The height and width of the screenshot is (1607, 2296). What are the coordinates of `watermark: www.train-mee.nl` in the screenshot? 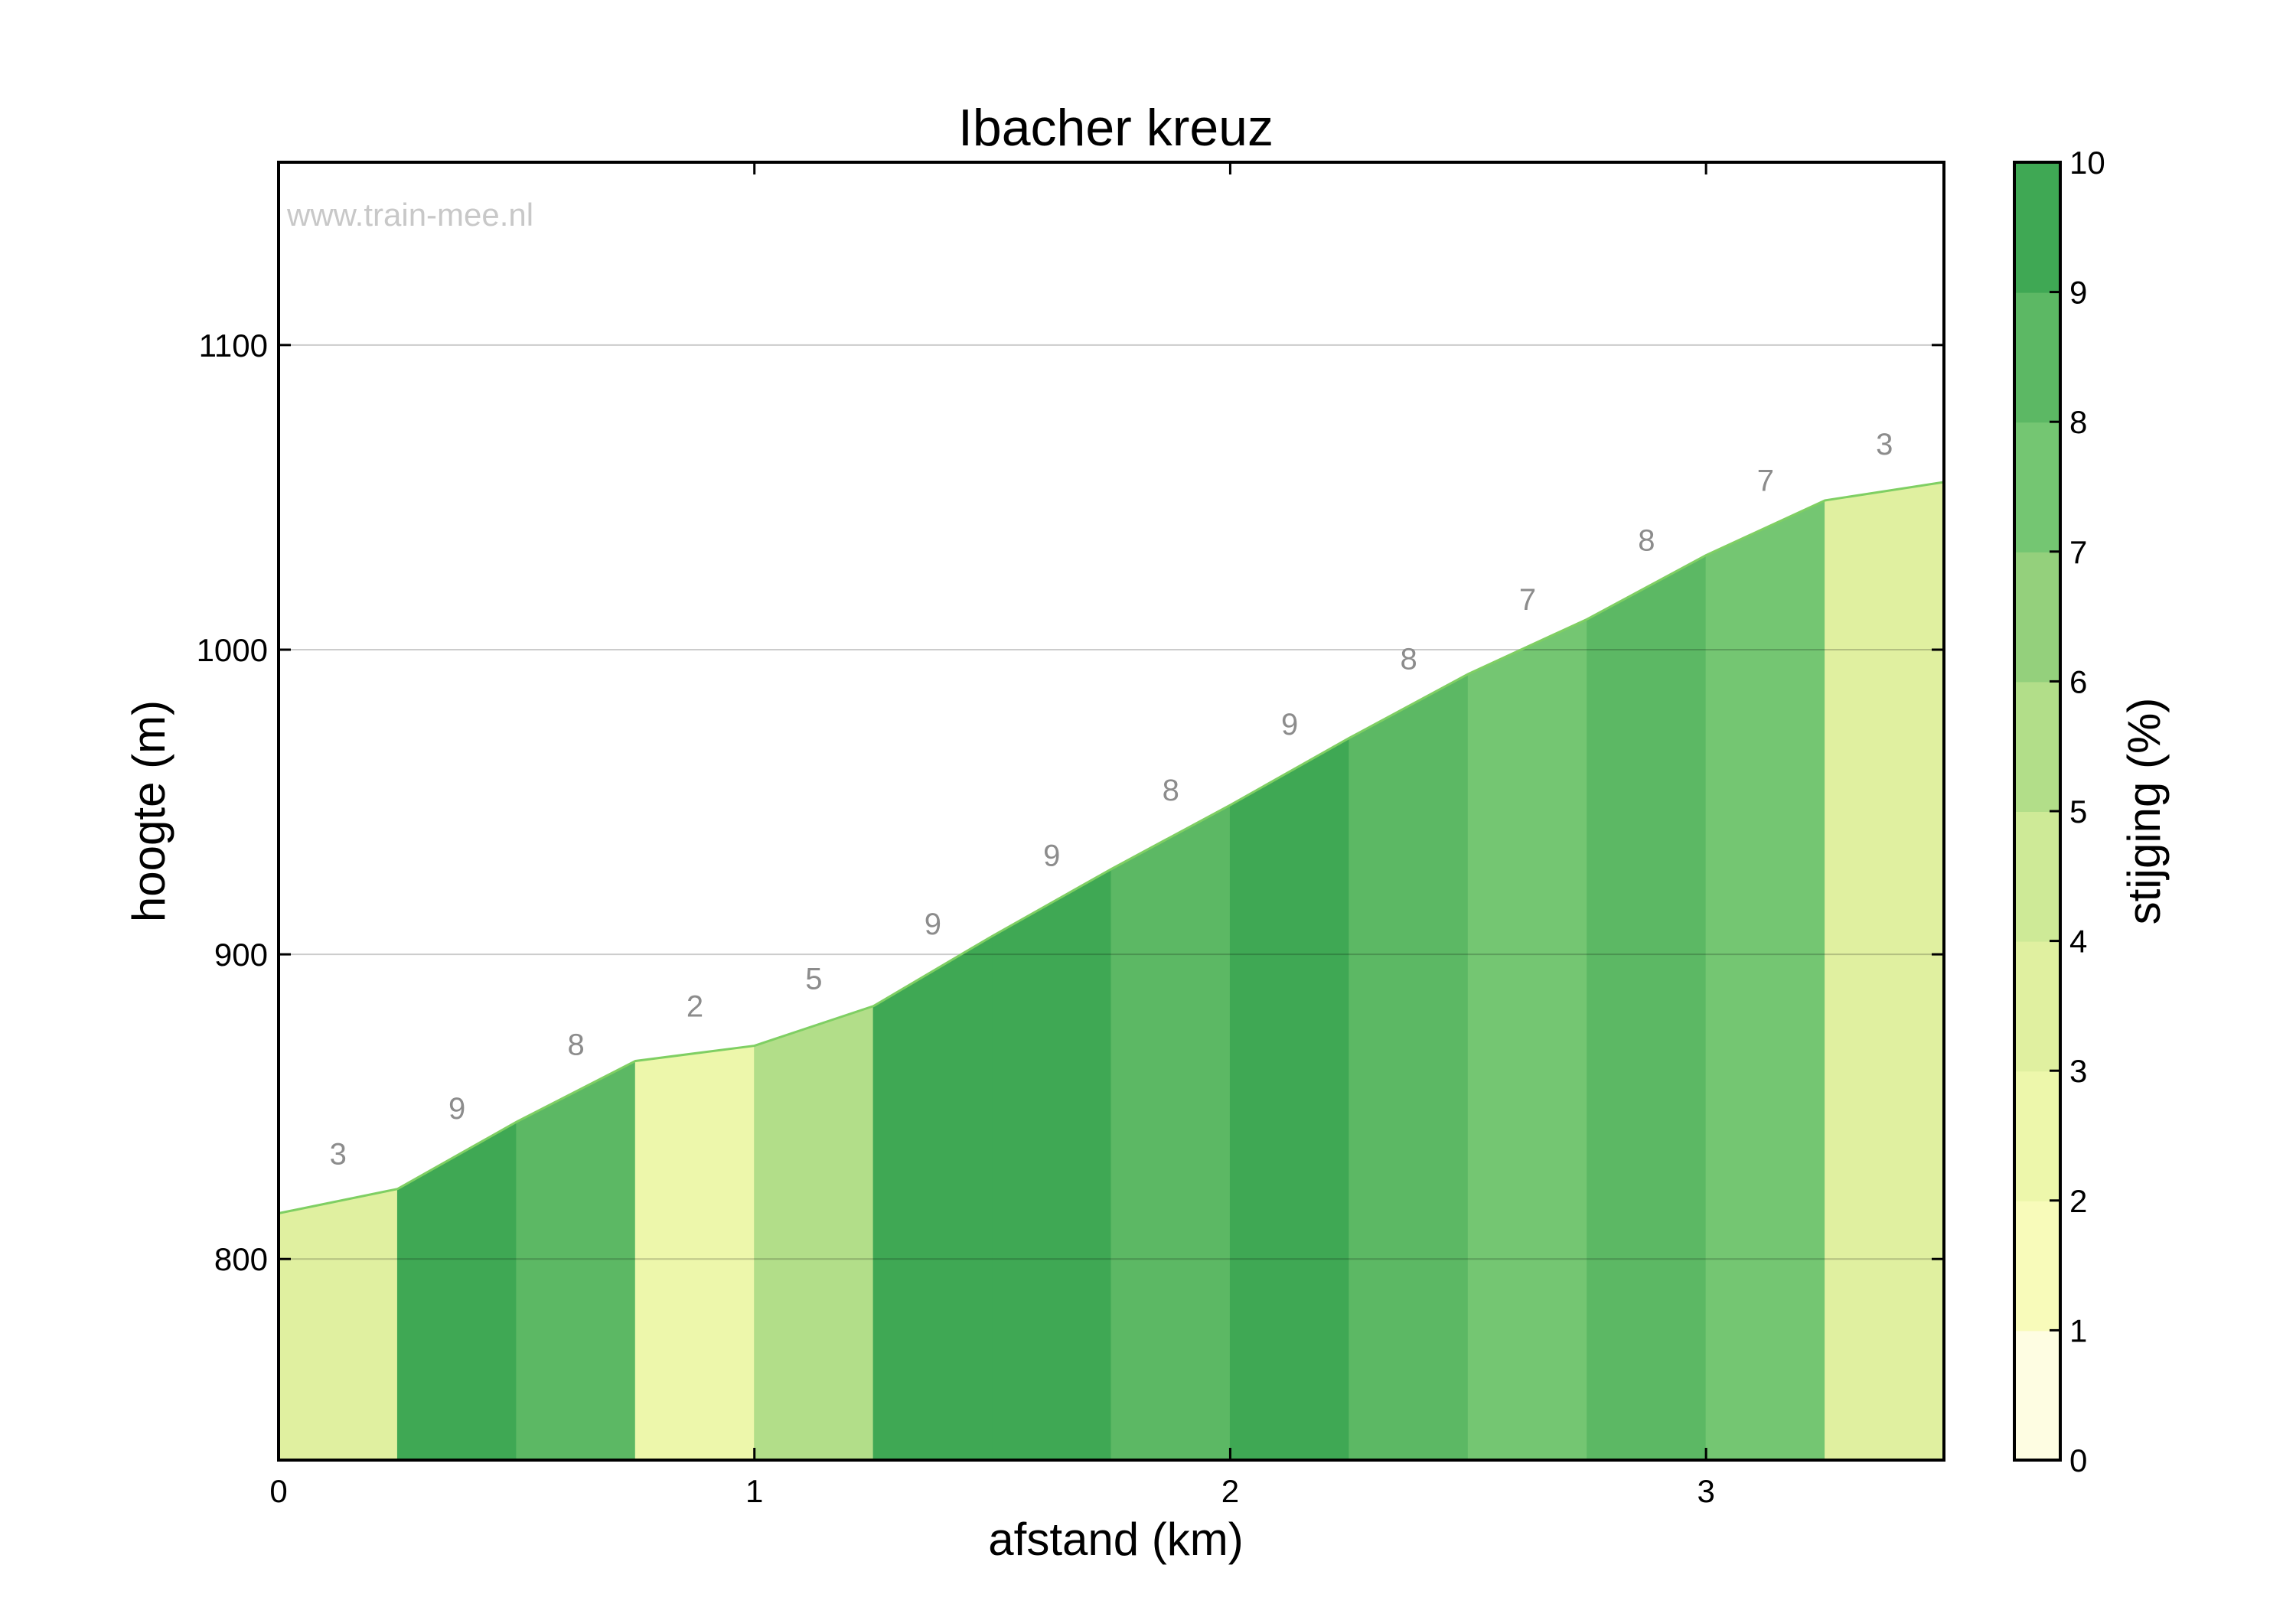 It's located at (409, 215).